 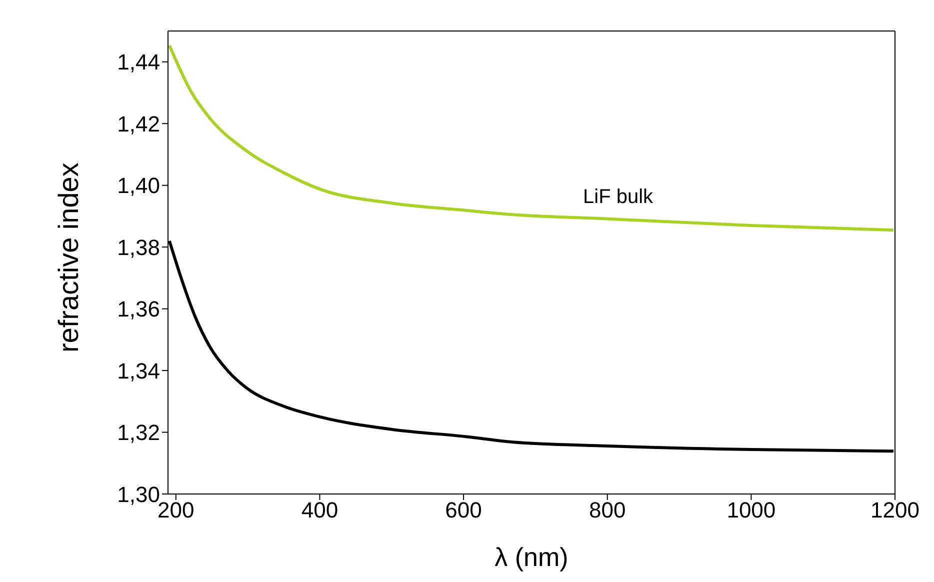 I want to click on y-tick-label: 1,32, so click(x=138, y=433).